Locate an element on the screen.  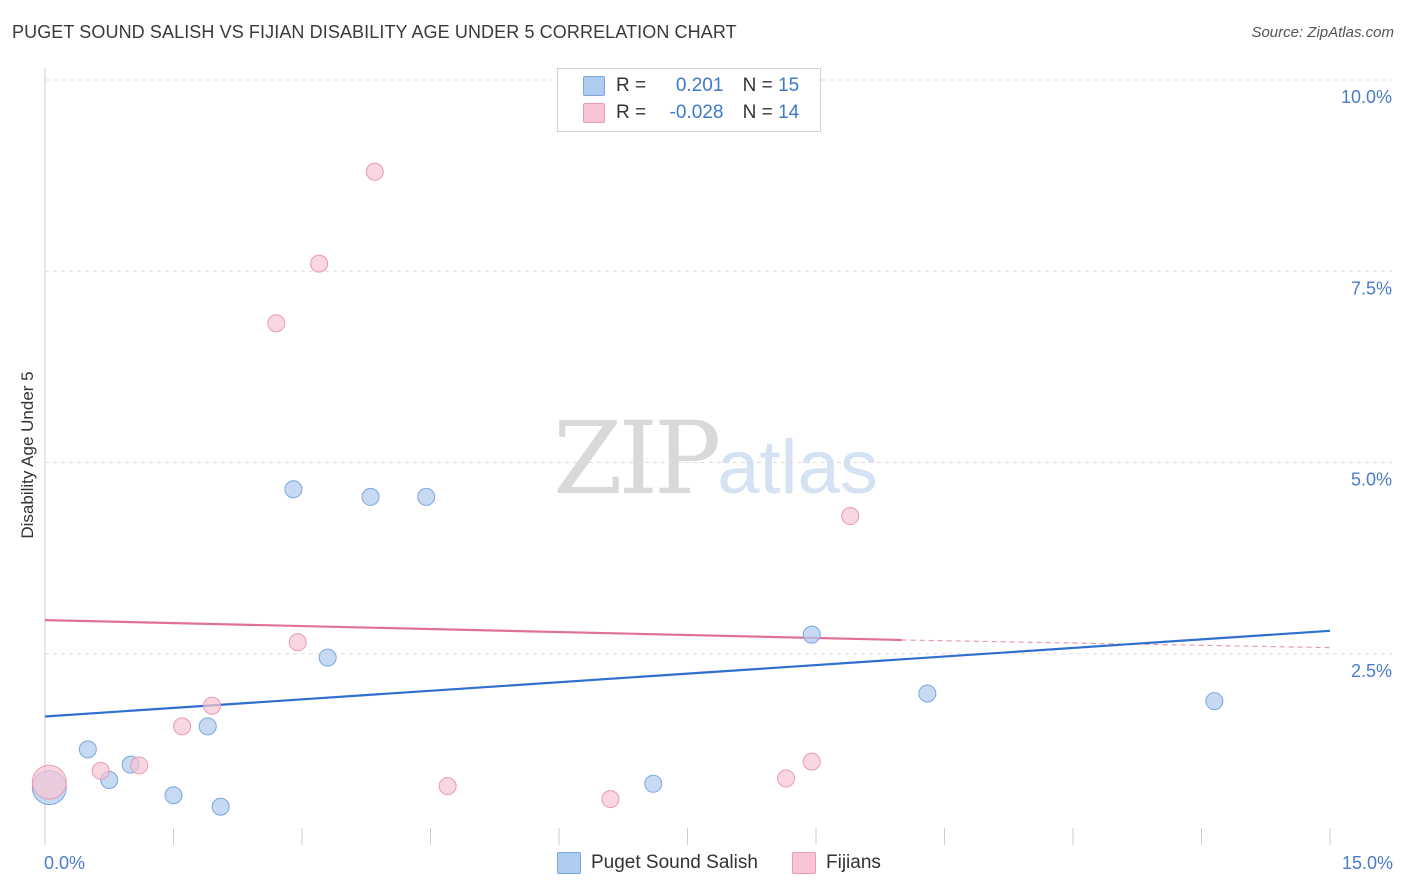
source-label: Source: ZipAtlas.com is located at coordinates (1322, 32).